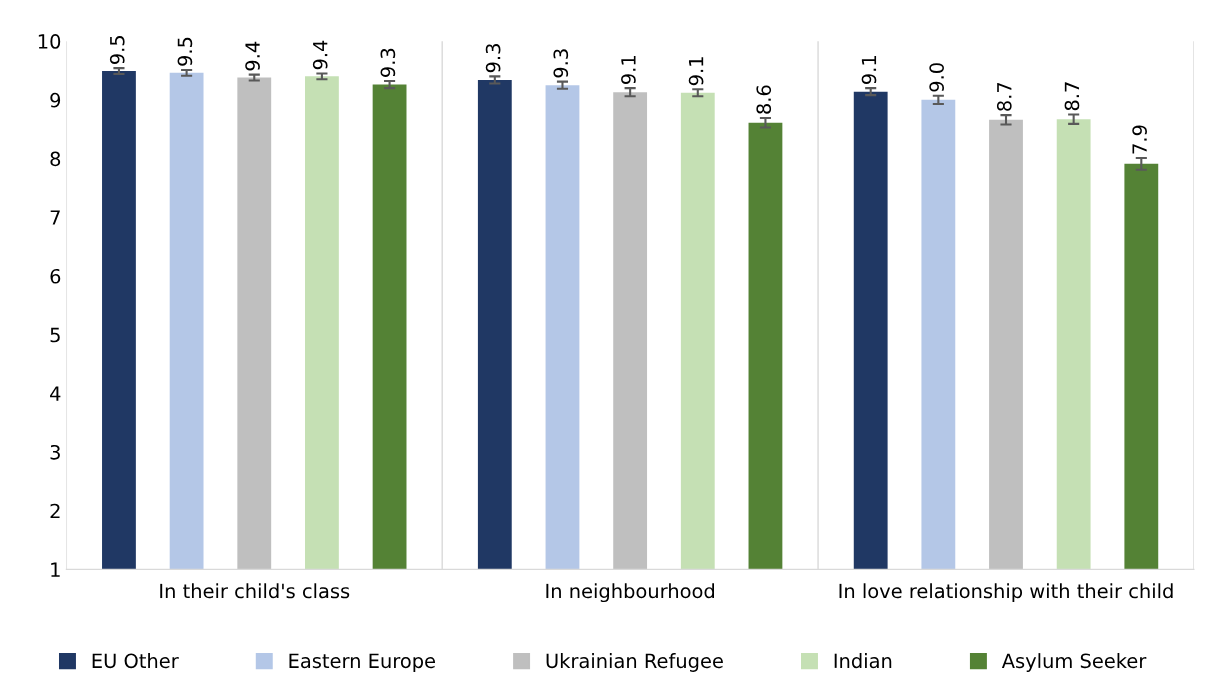 This screenshot has width=1206, height=686. I want to click on data-label: 9.0, so click(936, 77).